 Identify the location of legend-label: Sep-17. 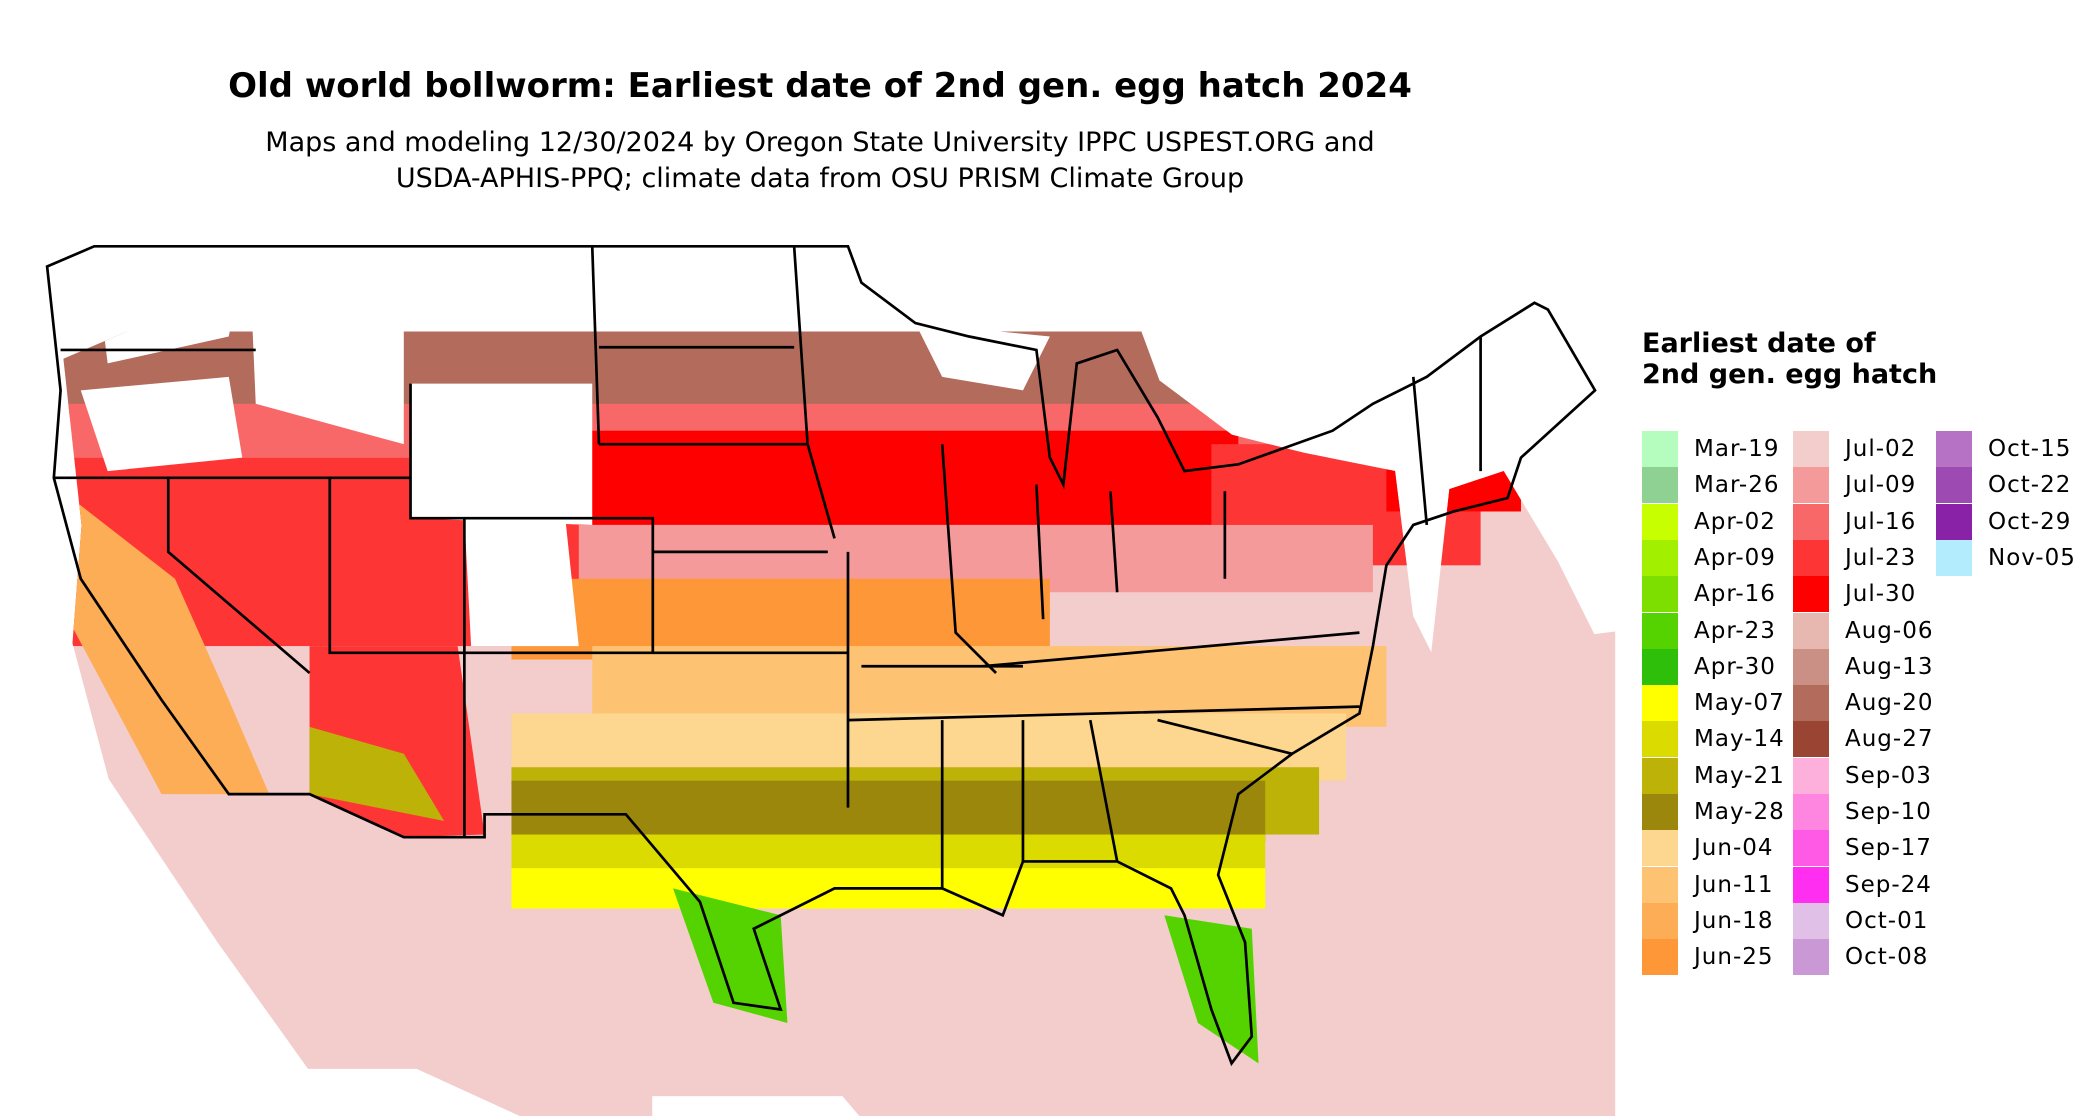
(1888, 848).